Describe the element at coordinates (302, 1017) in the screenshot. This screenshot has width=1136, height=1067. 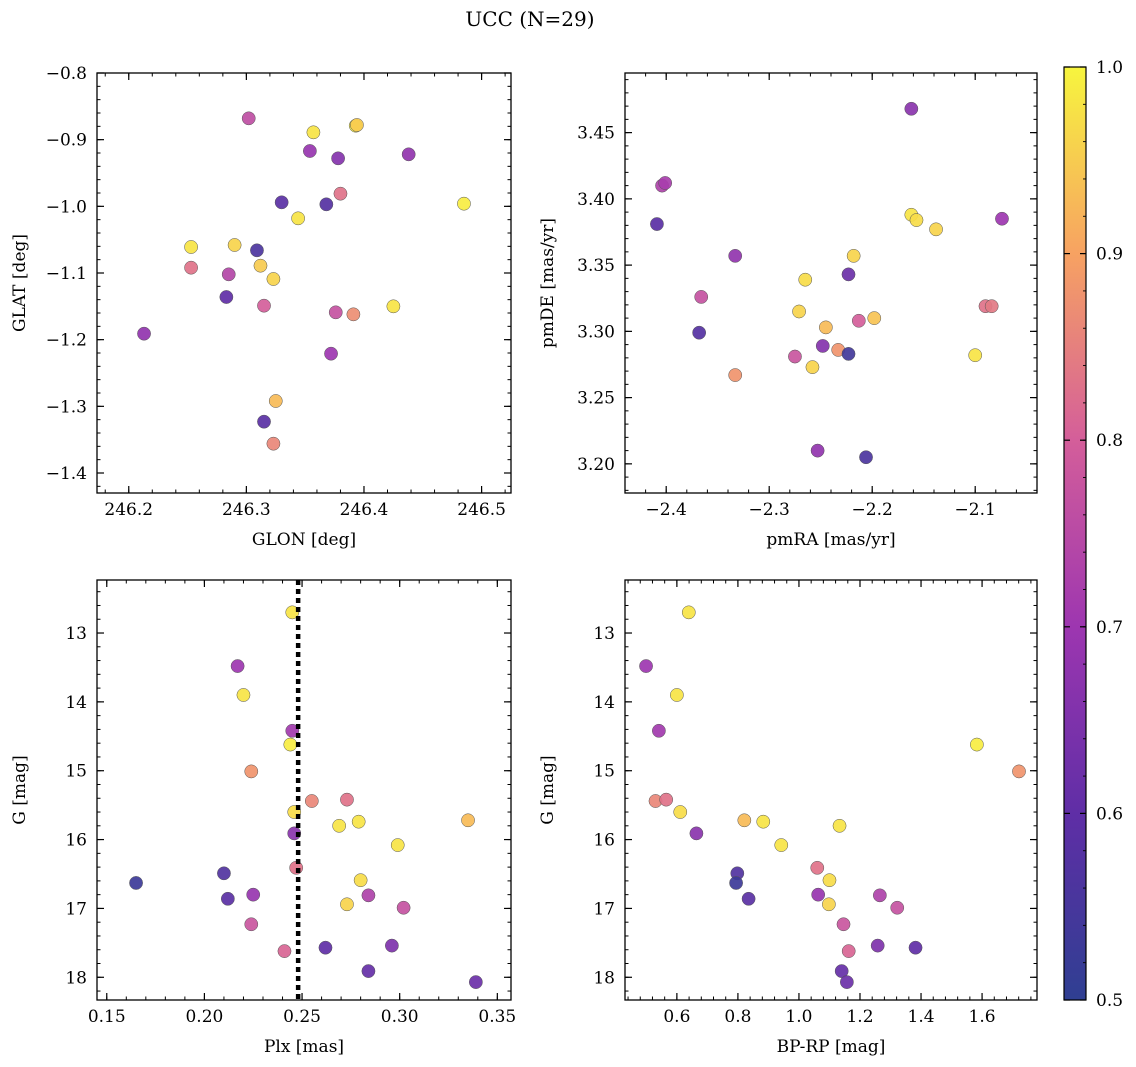
I see `x-tick-label: 0.25` at that location.